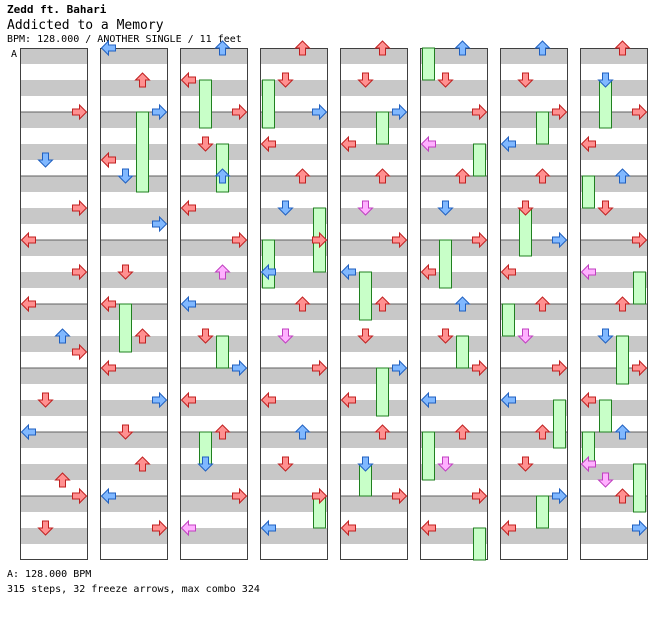 This screenshot has width=672, height=620. I want to click on chart-column, so click(374, 304).